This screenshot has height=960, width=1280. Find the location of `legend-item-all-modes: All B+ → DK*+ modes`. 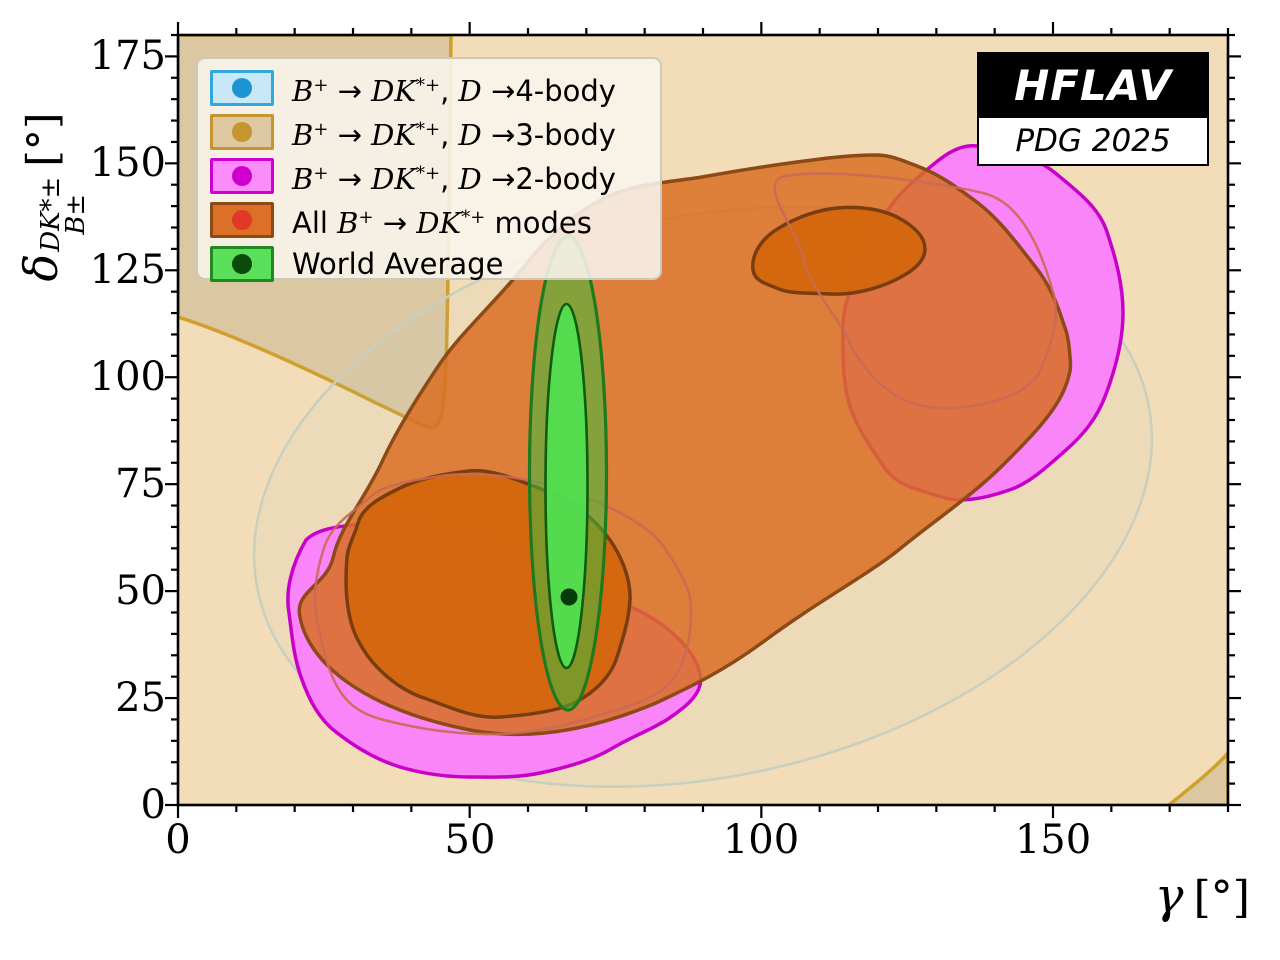

legend-item-all-modes: All B+ → DK*+ modes is located at coordinates (401, 221).